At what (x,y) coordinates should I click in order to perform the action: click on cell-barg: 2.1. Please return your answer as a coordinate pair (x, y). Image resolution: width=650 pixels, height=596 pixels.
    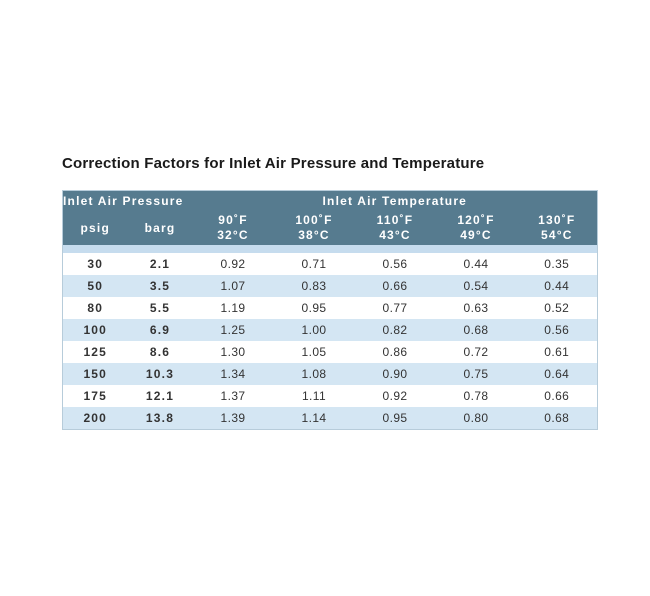
    Looking at the image, I should click on (160, 264).